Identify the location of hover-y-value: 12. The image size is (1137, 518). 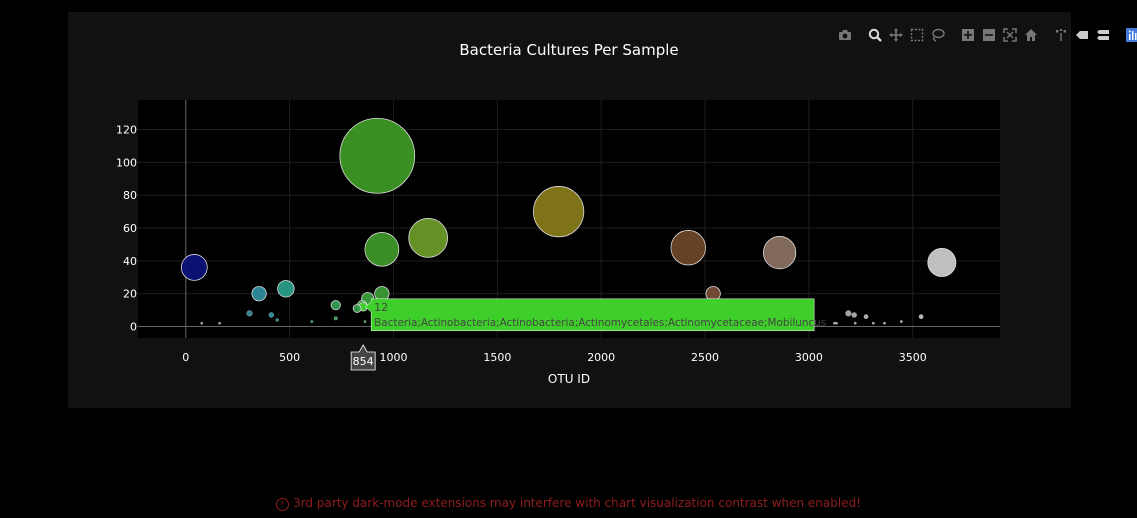
(381, 307).